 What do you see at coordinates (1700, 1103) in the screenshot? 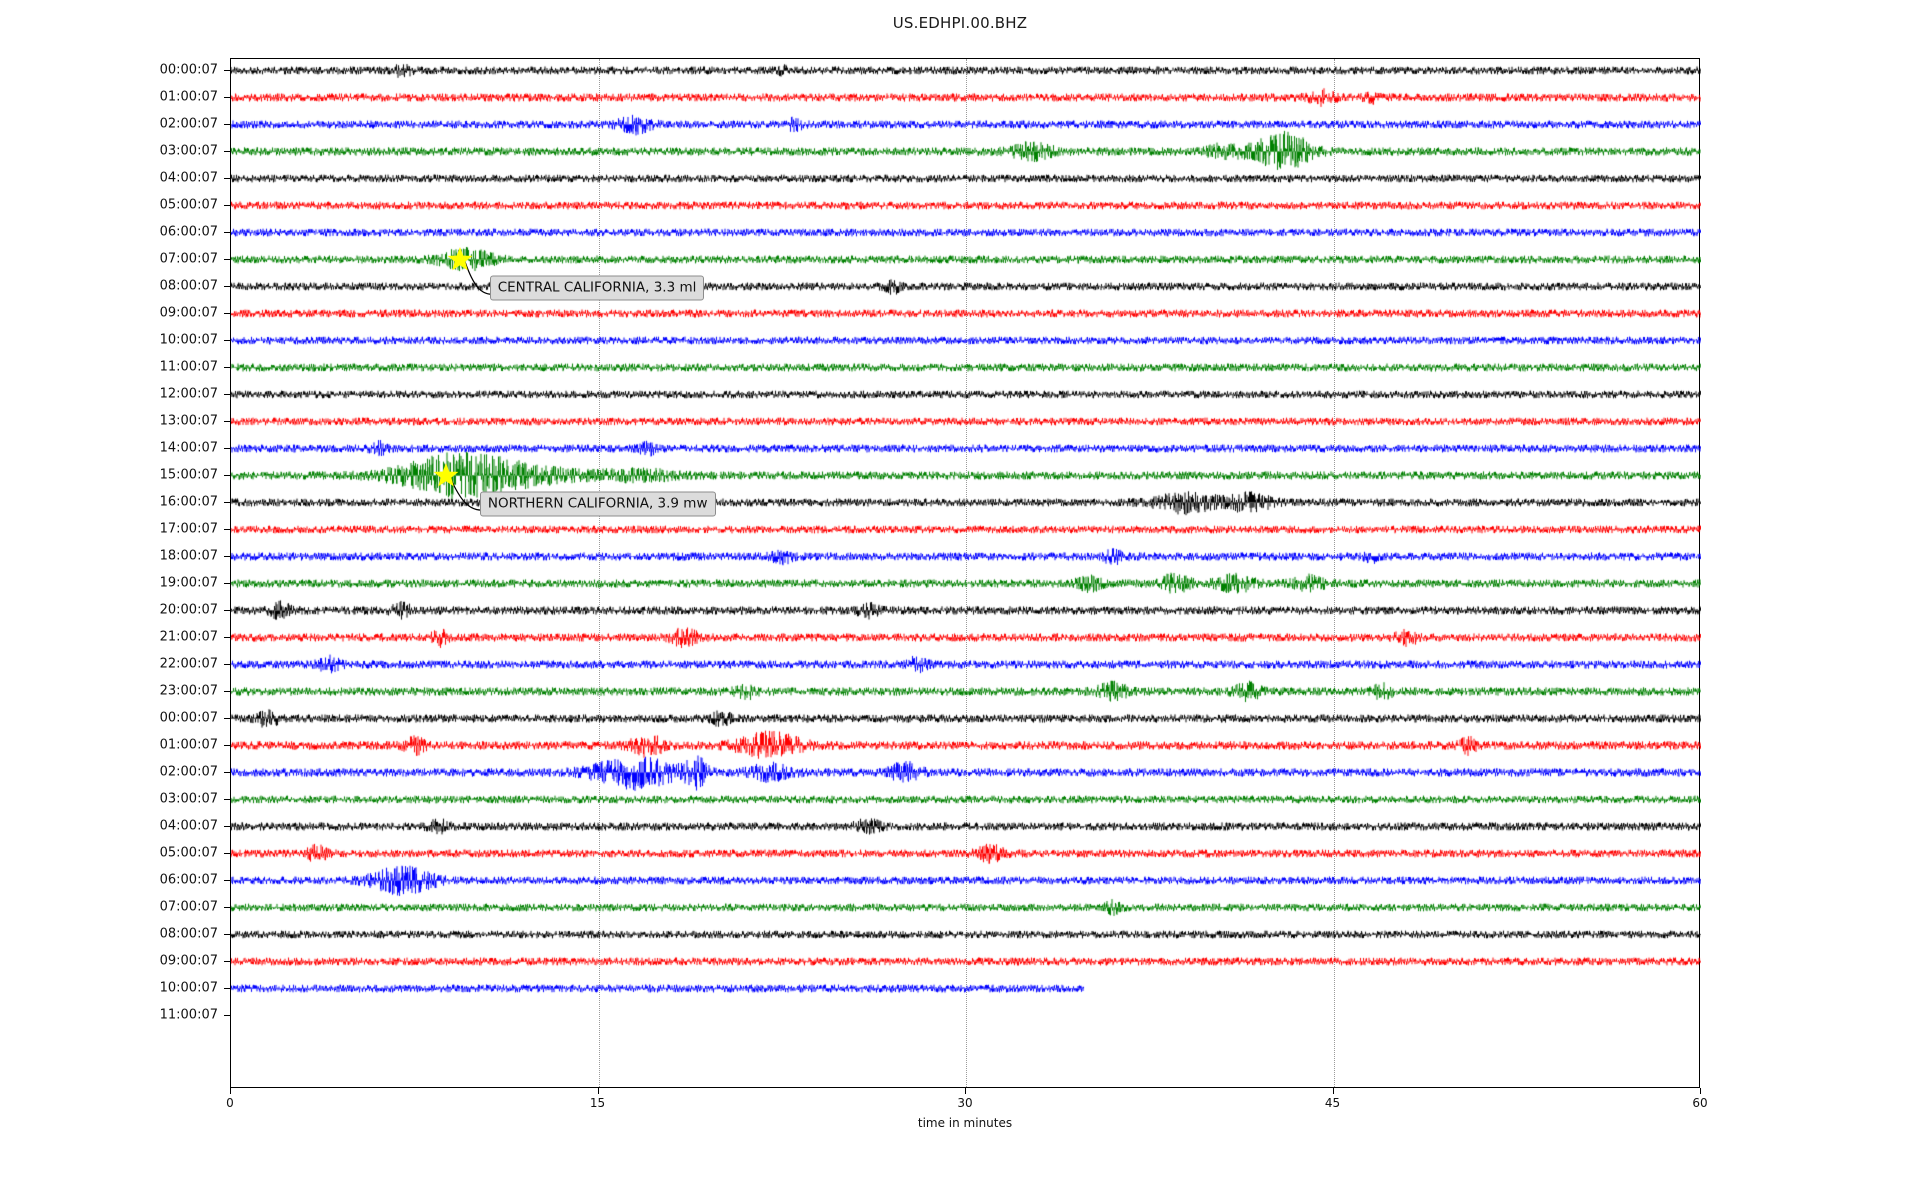
I see `x-axis-tick-label: 60` at bounding box center [1700, 1103].